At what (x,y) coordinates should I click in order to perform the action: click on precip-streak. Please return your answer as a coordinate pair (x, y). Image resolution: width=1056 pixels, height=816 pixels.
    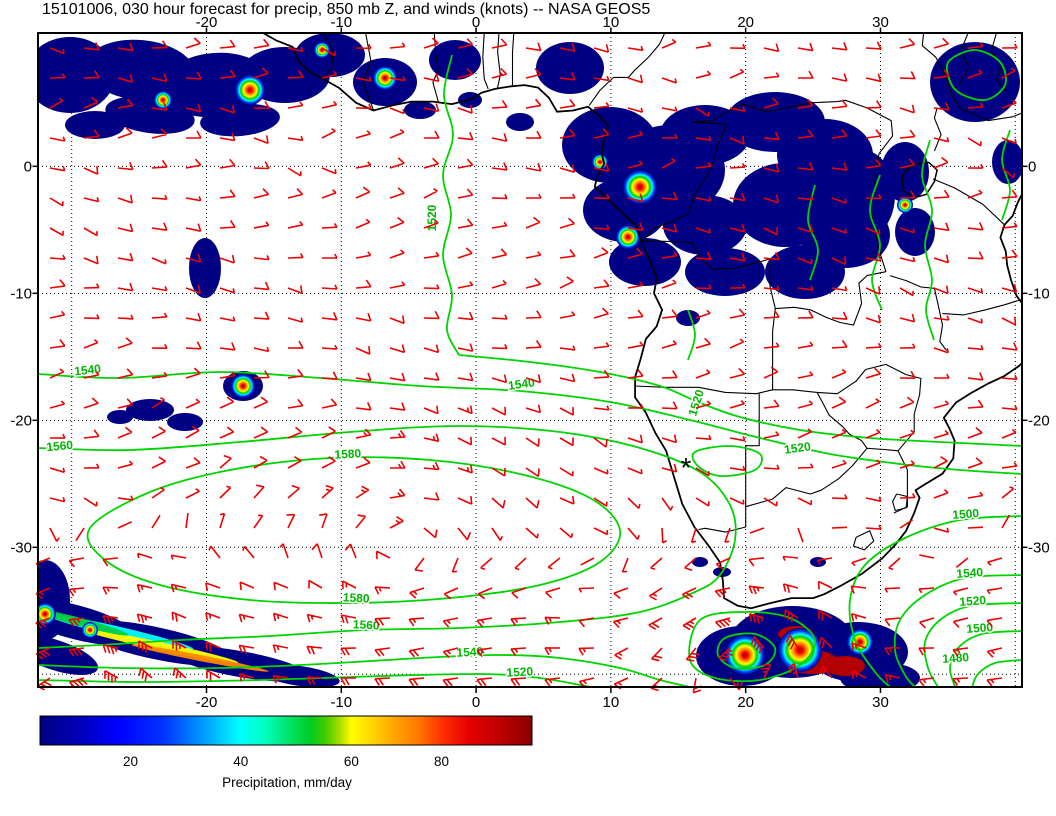
    Looking at the image, I should click on (160, 646).